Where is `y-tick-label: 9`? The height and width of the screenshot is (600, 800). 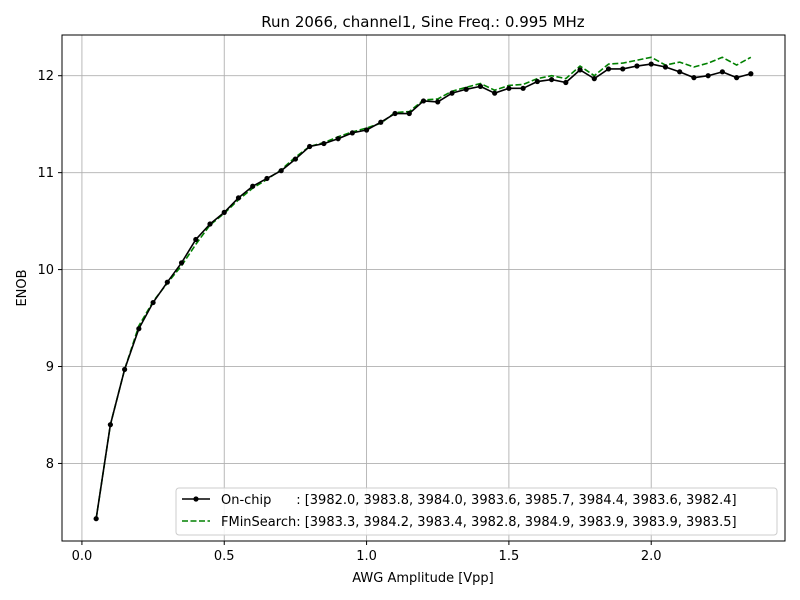
y-tick-label: 9 is located at coordinates (50, 367).